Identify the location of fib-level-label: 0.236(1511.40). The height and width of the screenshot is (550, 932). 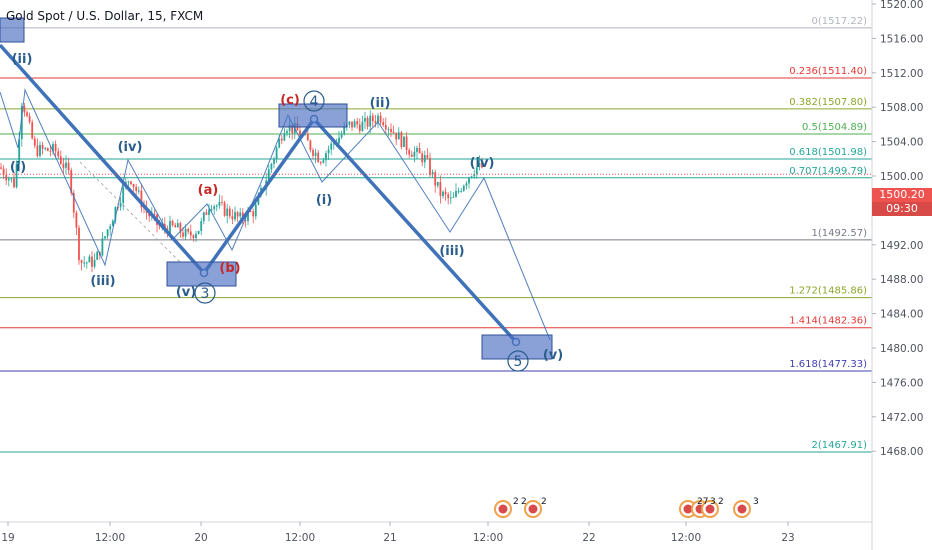
(828, 71).